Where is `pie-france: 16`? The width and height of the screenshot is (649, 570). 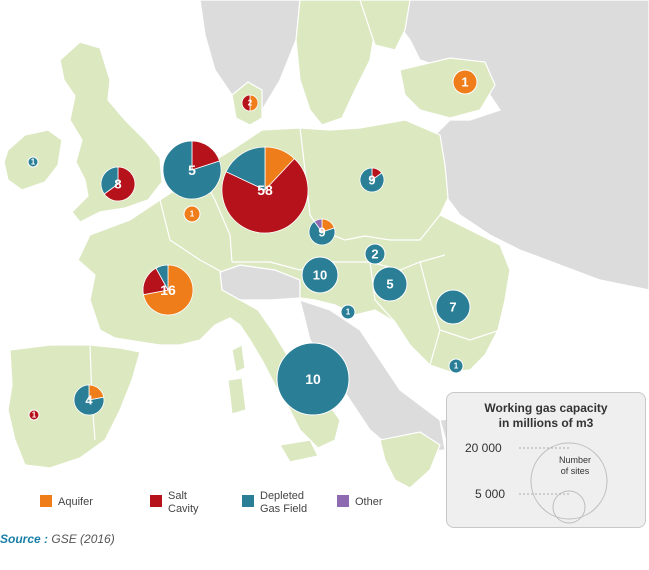 pie-france: 16 is located at coordinates (168, 290).